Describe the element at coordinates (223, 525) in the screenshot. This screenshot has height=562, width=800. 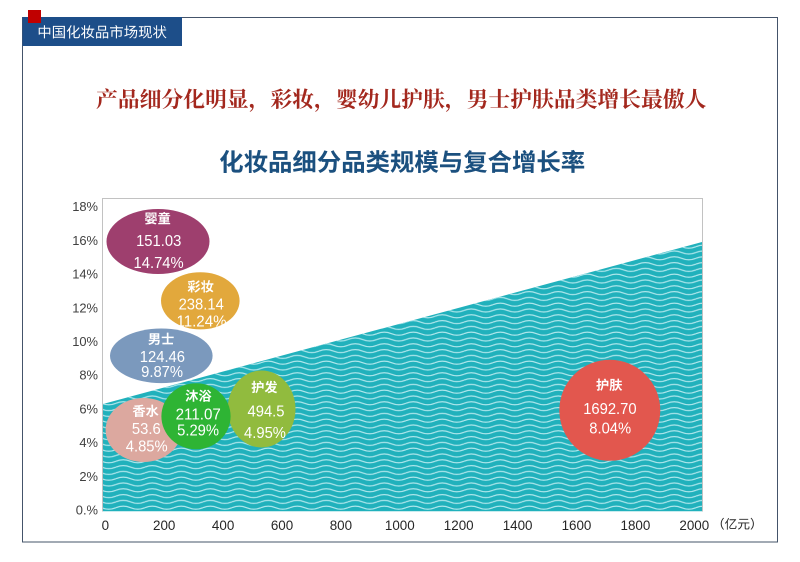
I see `svg-text: 400` at that location.